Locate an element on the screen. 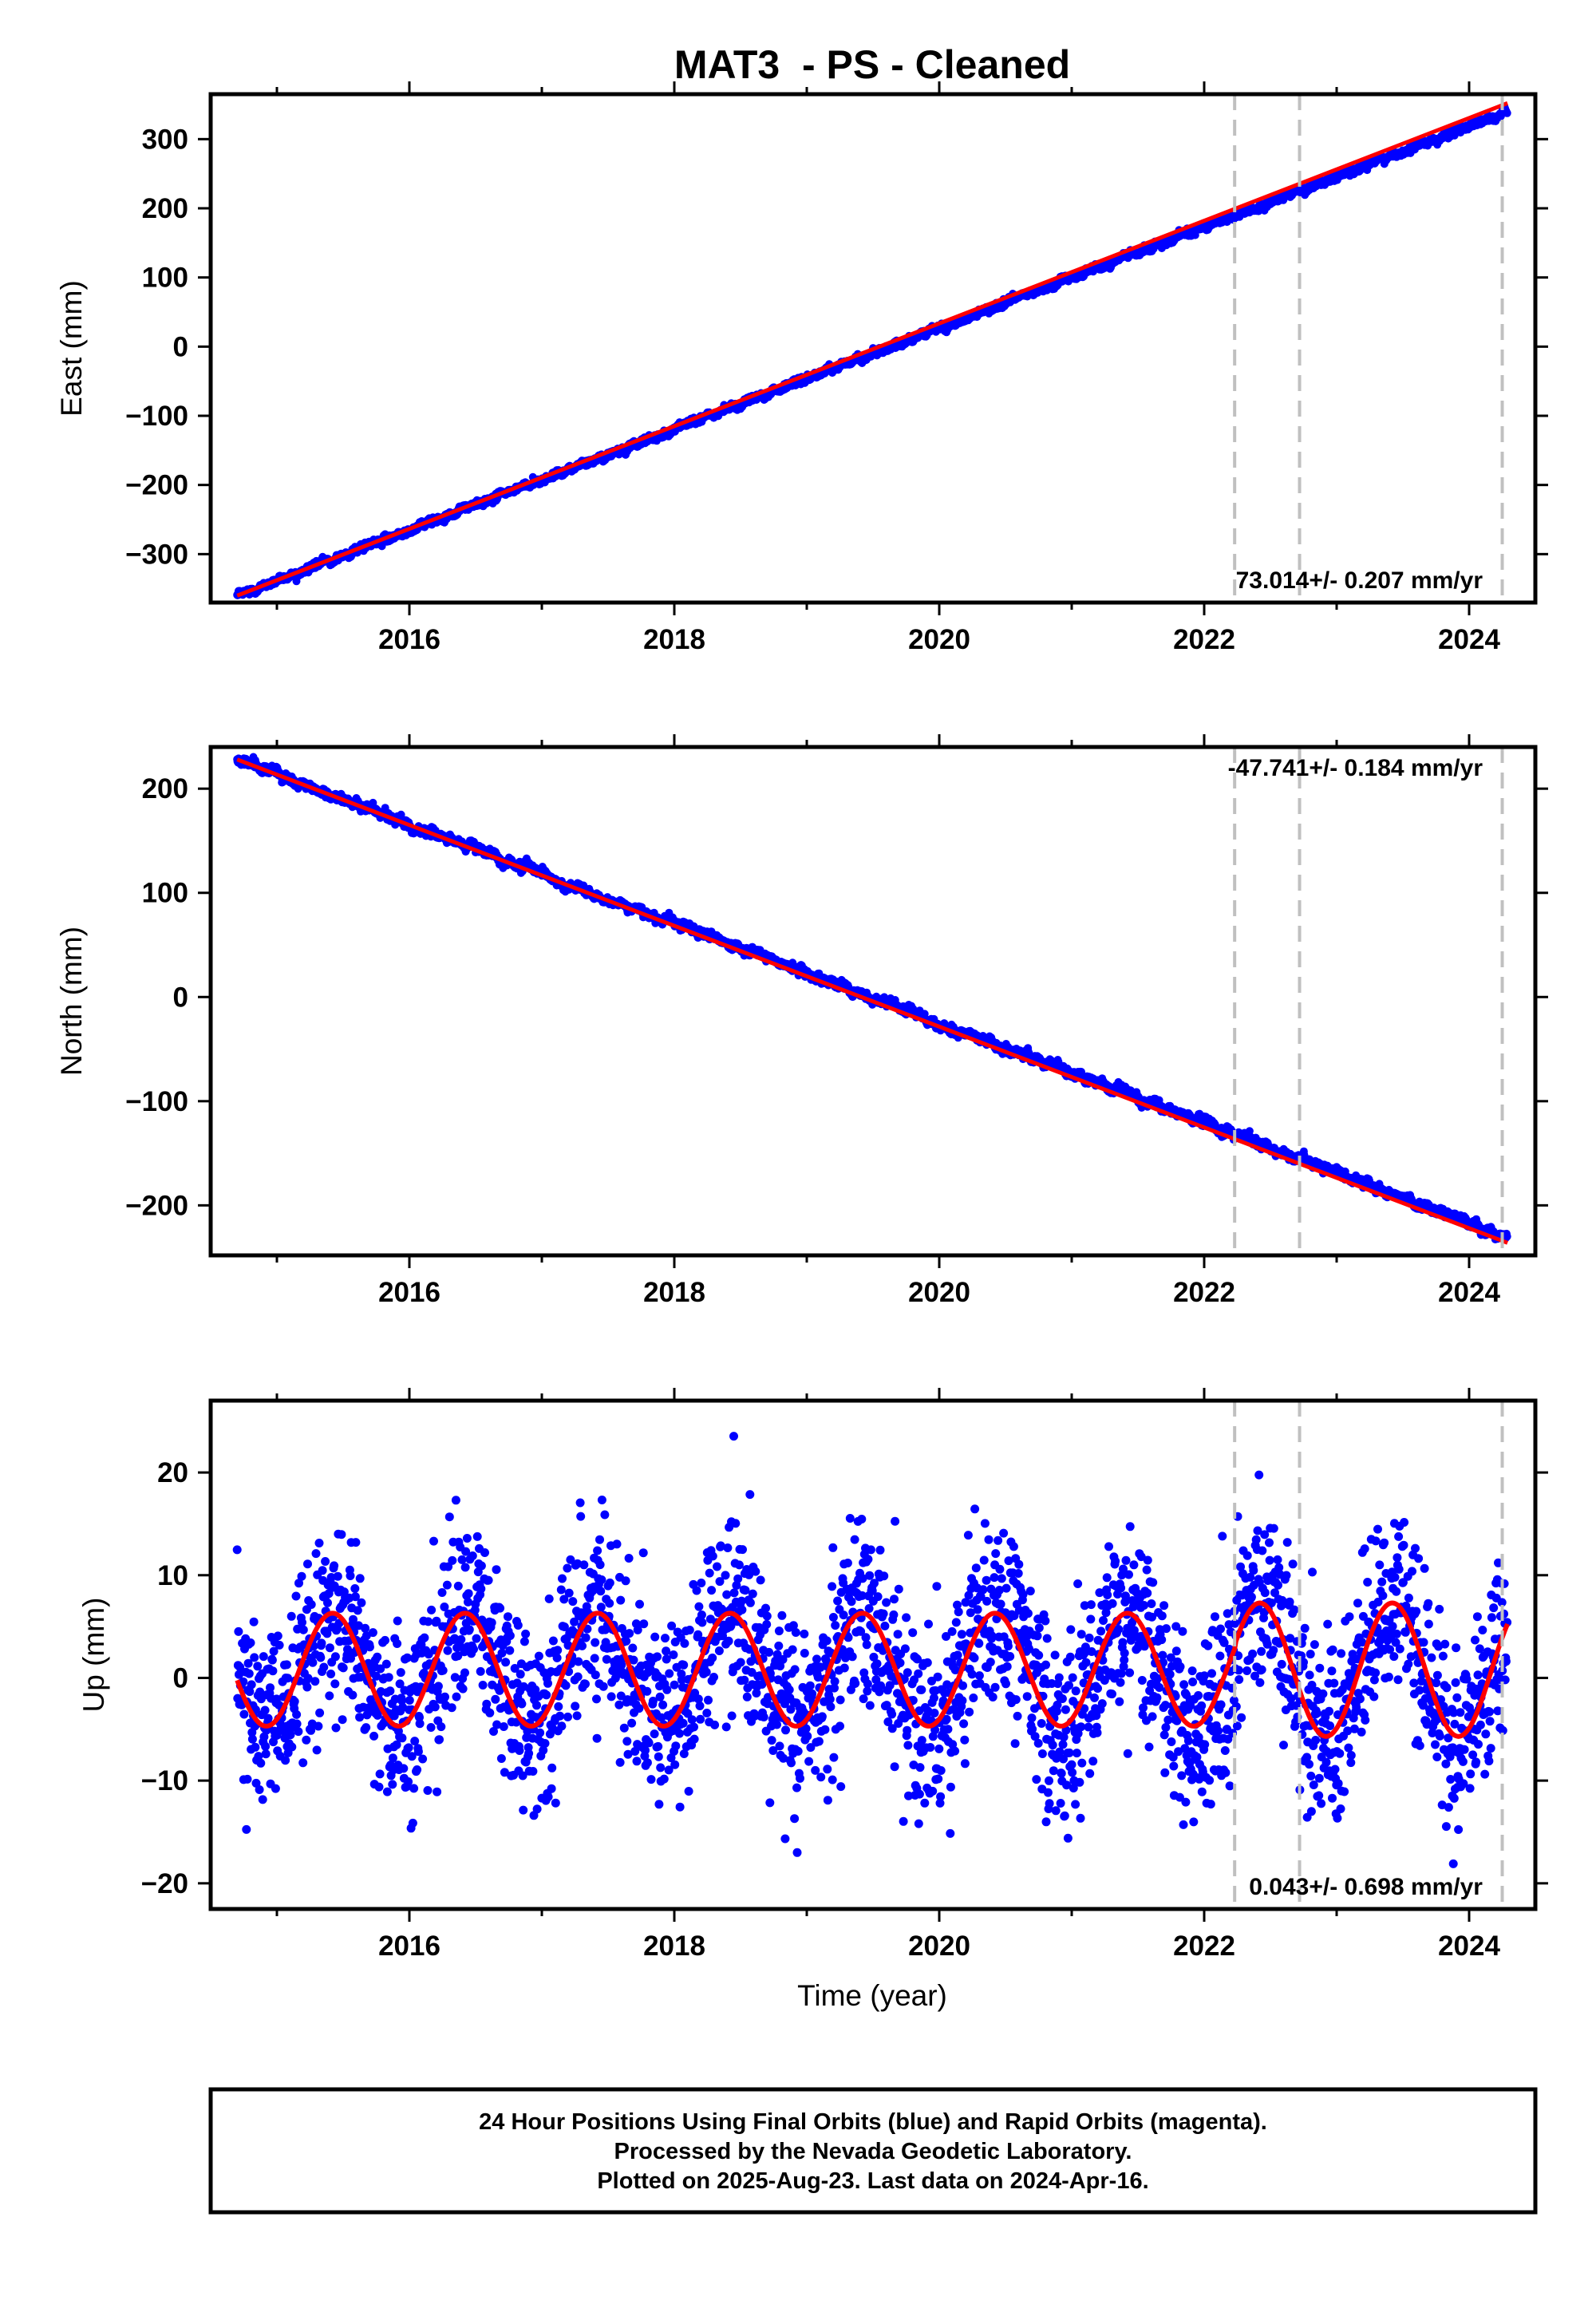 The width and height of the screenshot is (1596, 2316). y-axis-title: North (mm) is located at coordinates (71, 1001).